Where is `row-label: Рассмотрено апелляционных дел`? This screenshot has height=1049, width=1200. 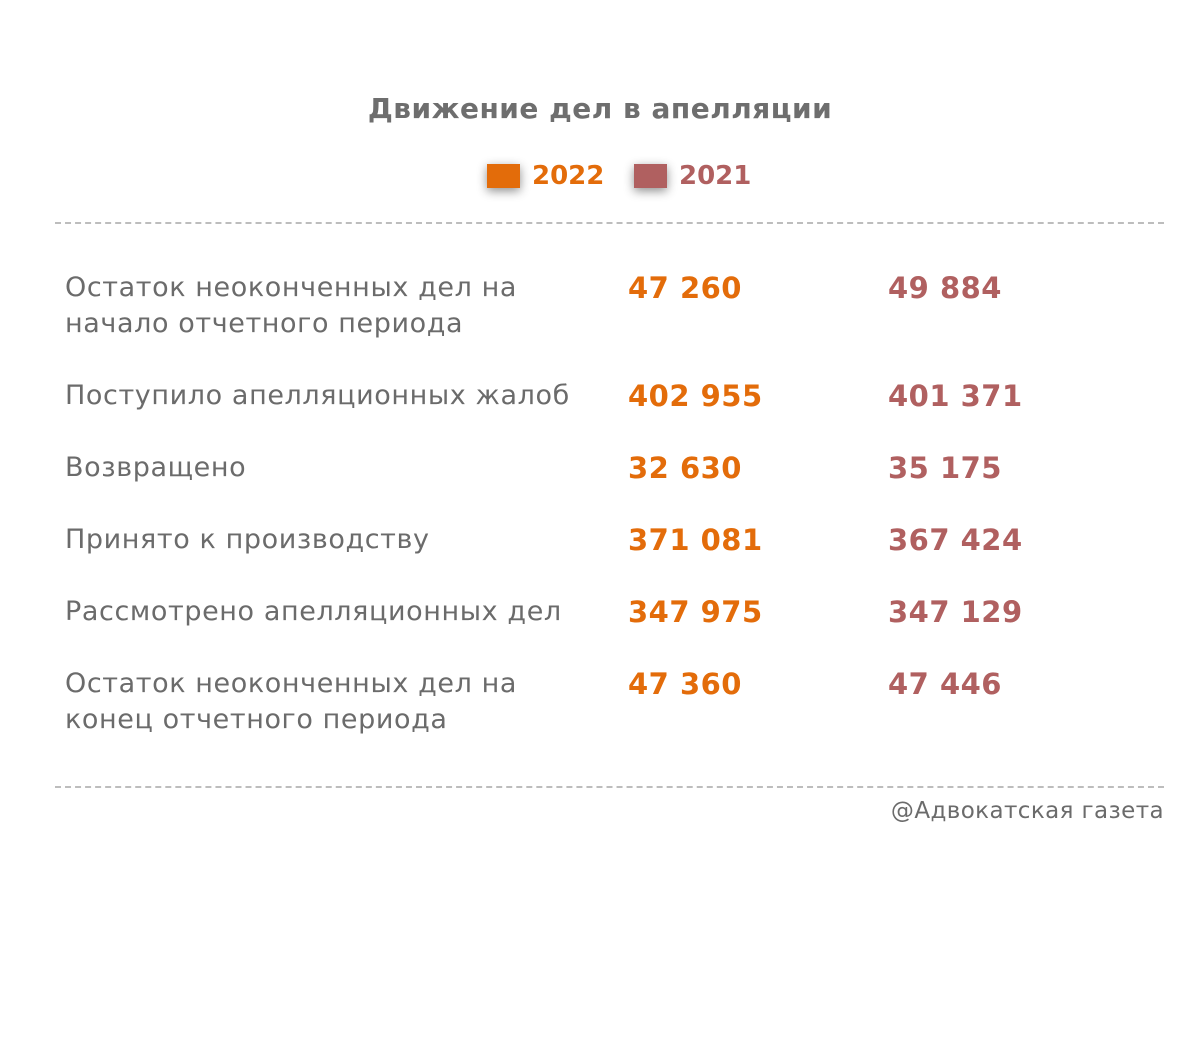
row-label: Рассмотрено апелляционных дел is located at coordinates (313, 611).